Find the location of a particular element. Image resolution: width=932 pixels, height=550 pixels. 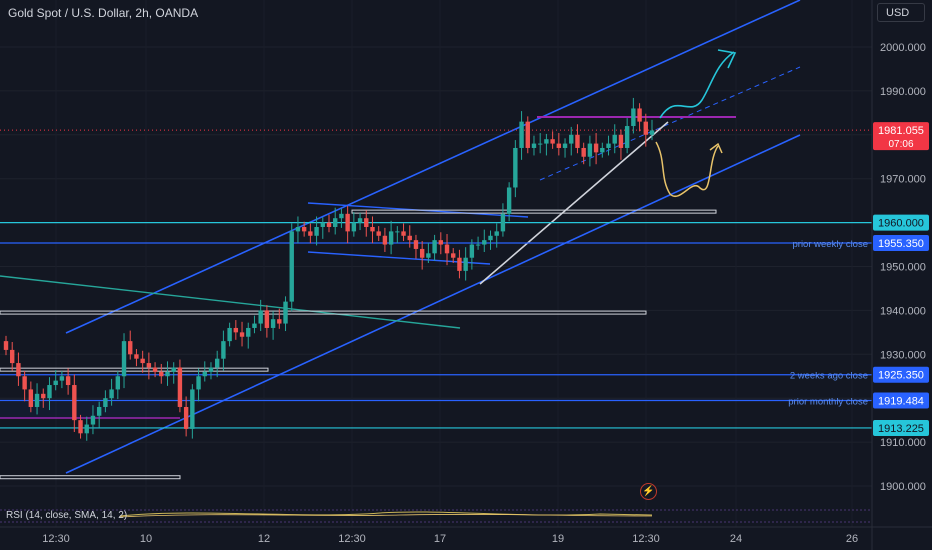

level-price-tag-text: 1913.225 is located at coordinates (901, 429).